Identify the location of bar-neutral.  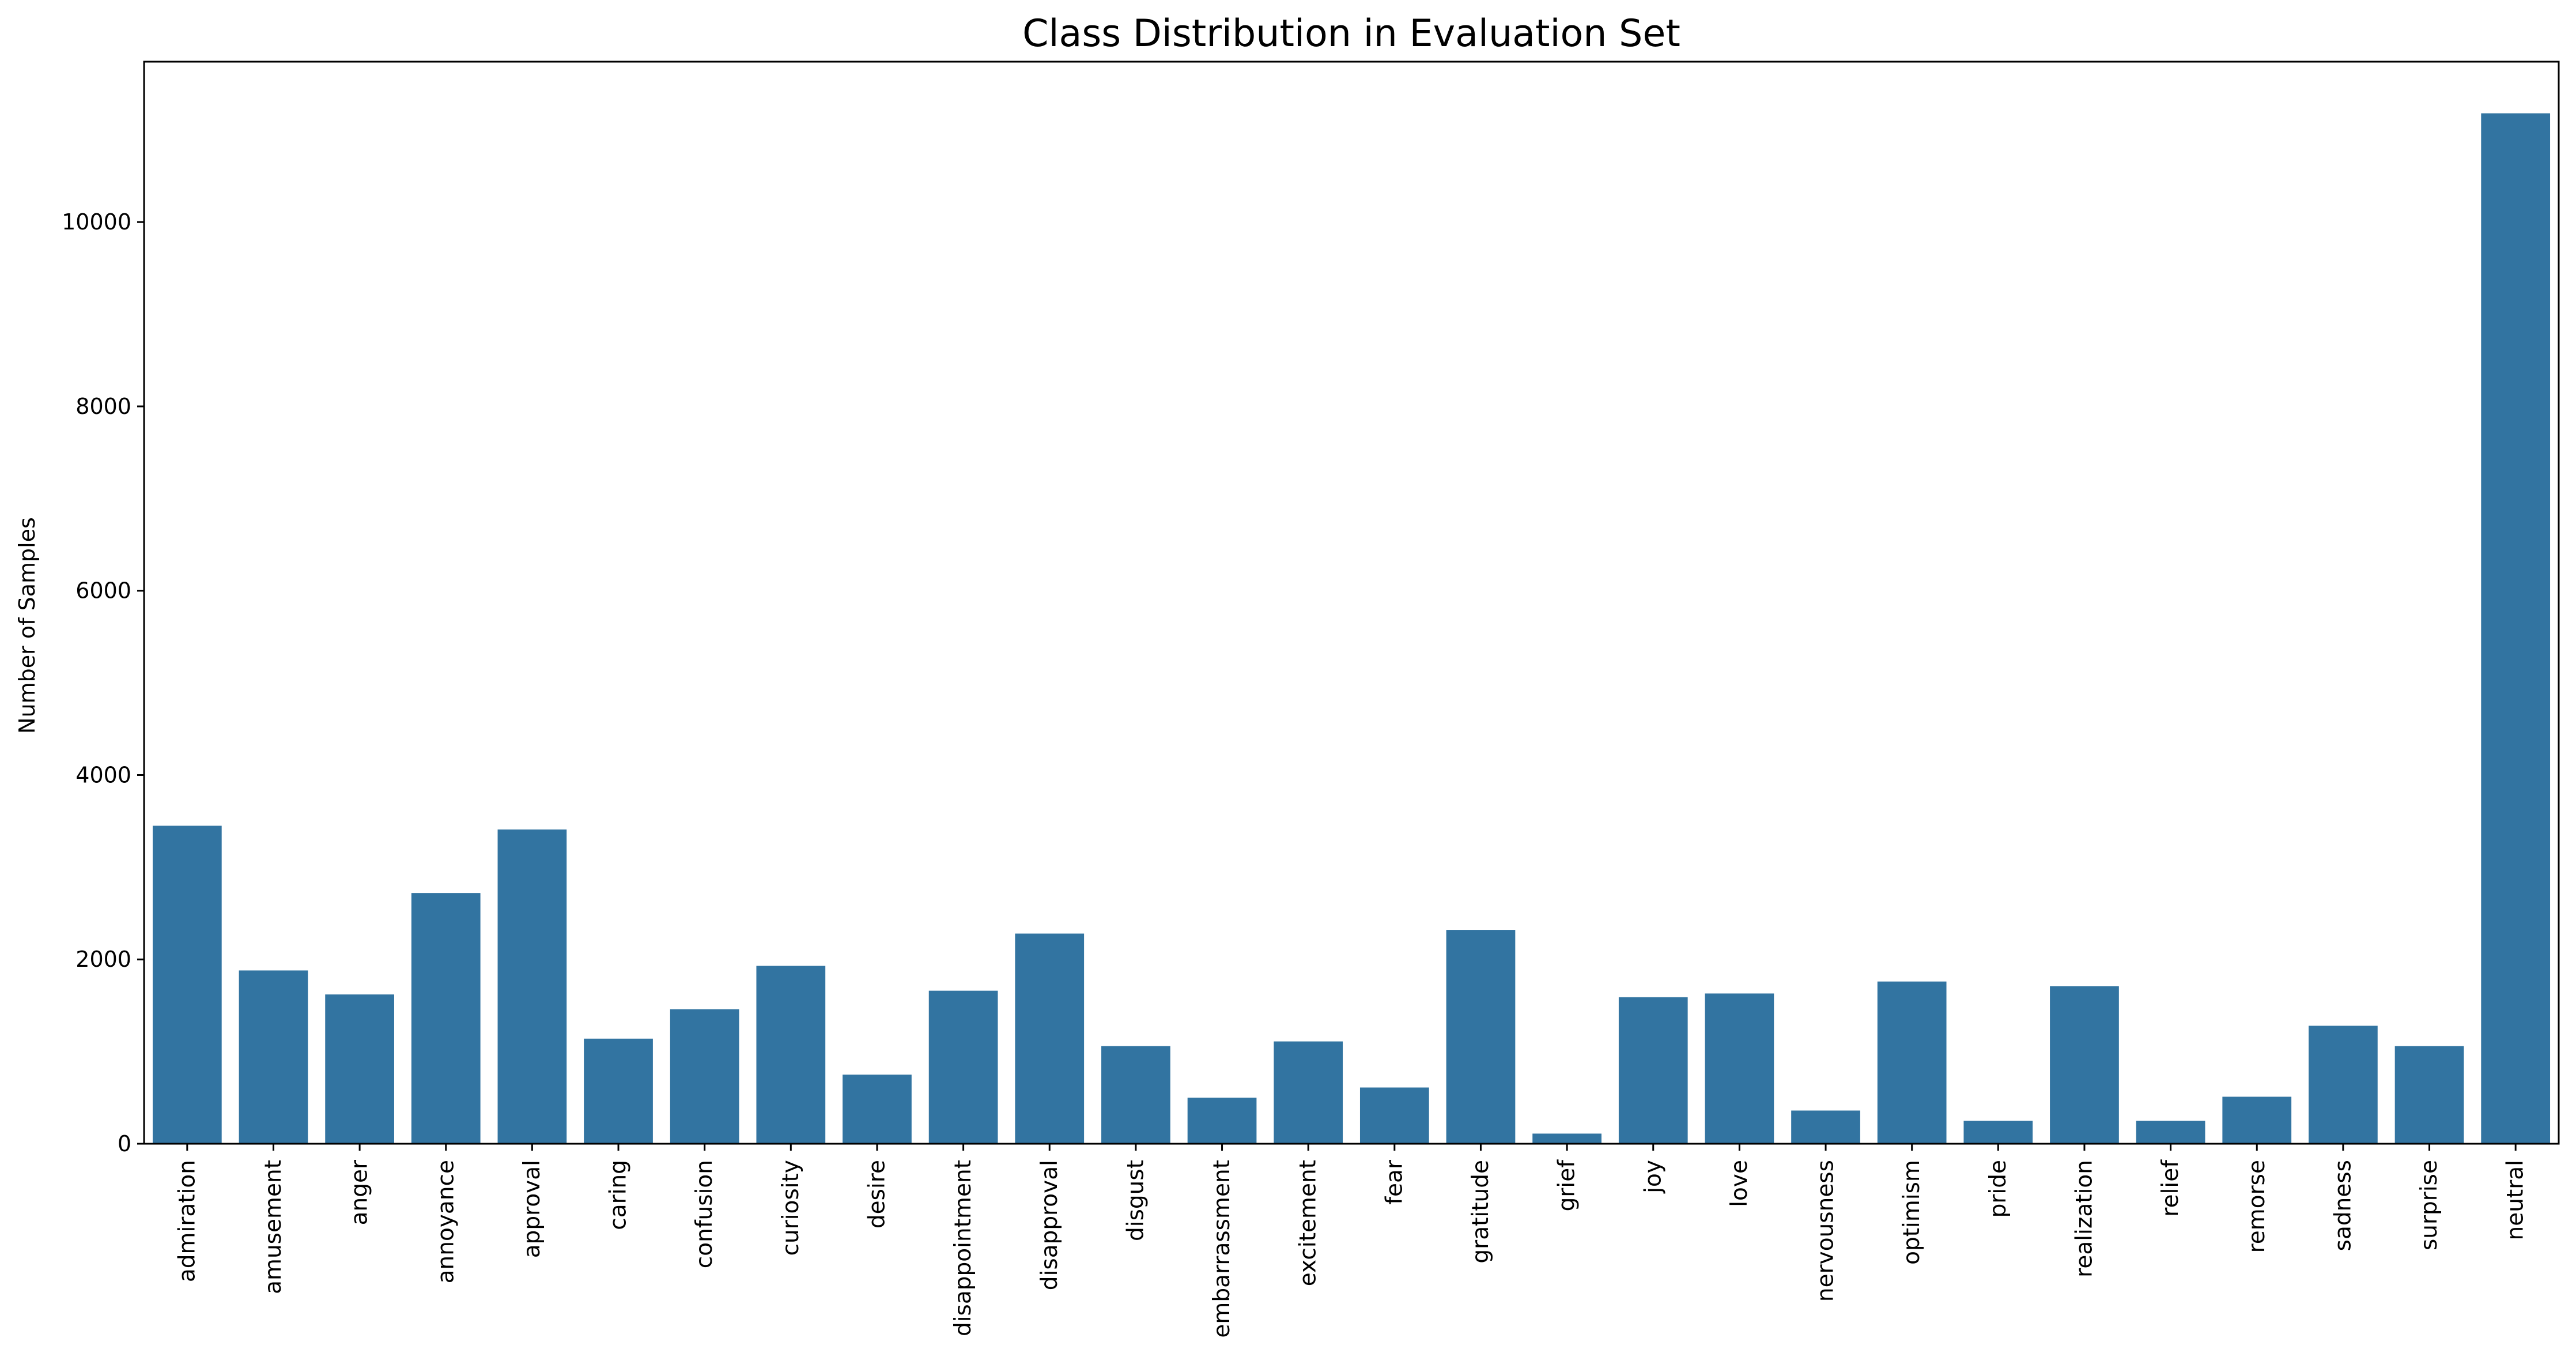
(2516, 629).